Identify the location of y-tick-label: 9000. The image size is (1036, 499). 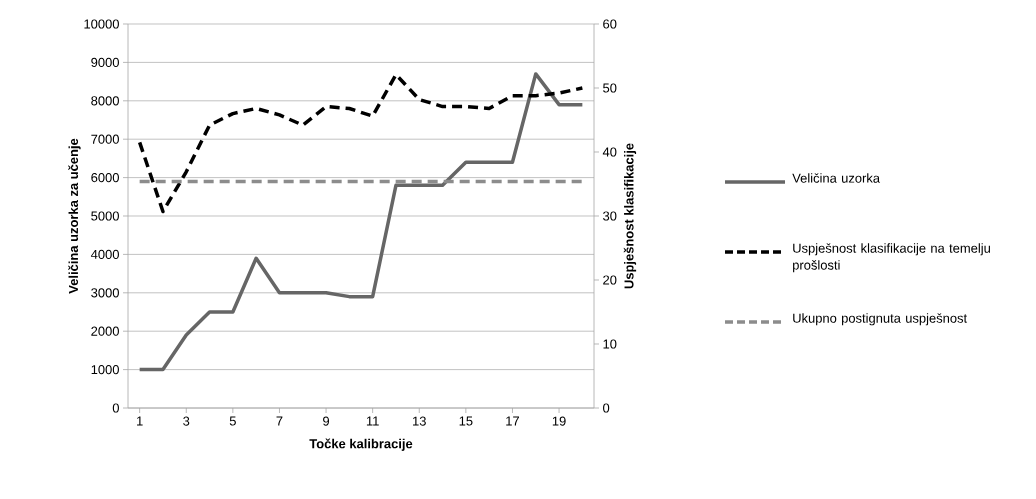
(105, 62).